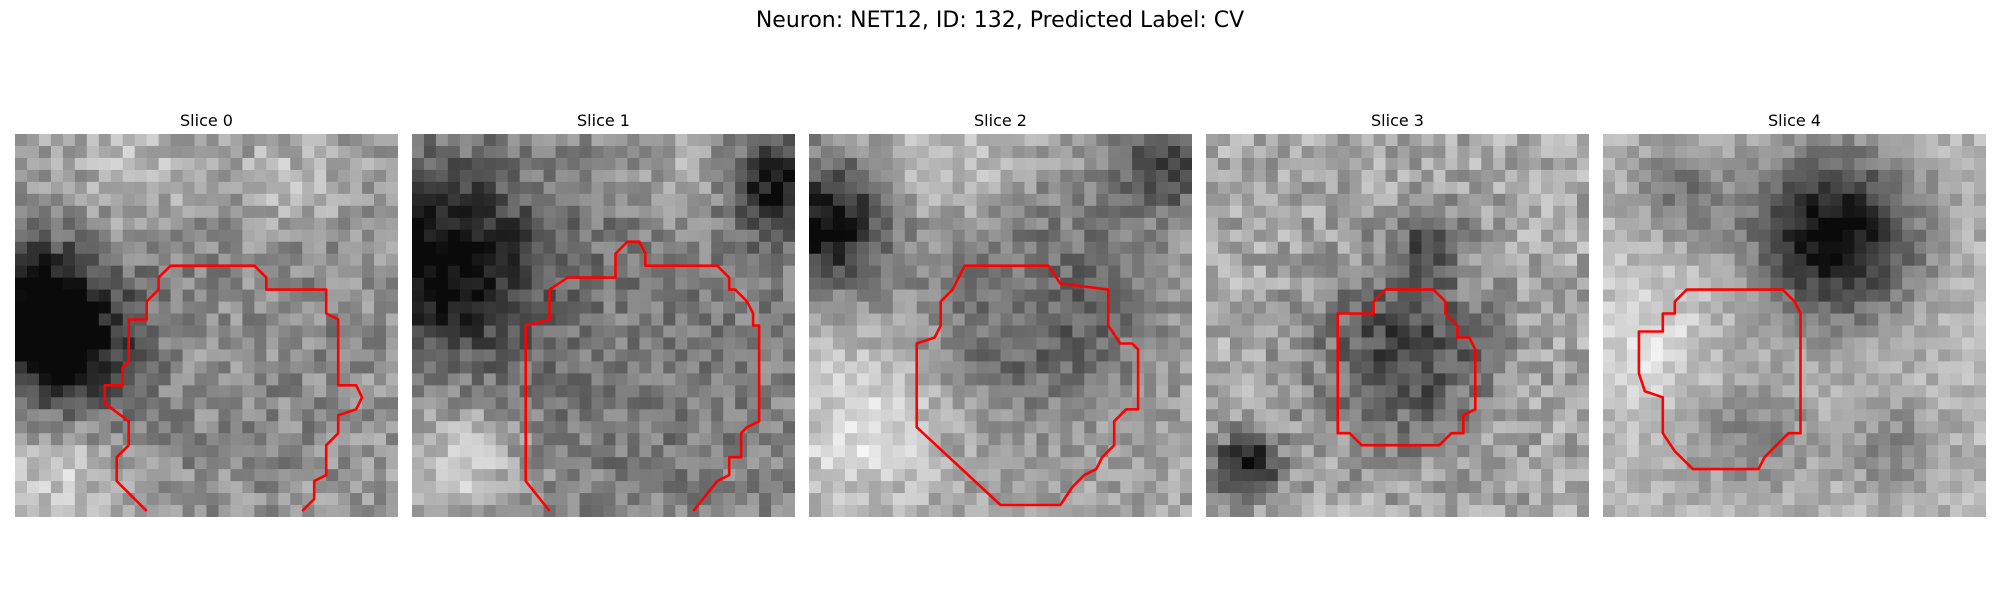  I want to click on slice-panel-4: Slice 4, so click(1794, 312).